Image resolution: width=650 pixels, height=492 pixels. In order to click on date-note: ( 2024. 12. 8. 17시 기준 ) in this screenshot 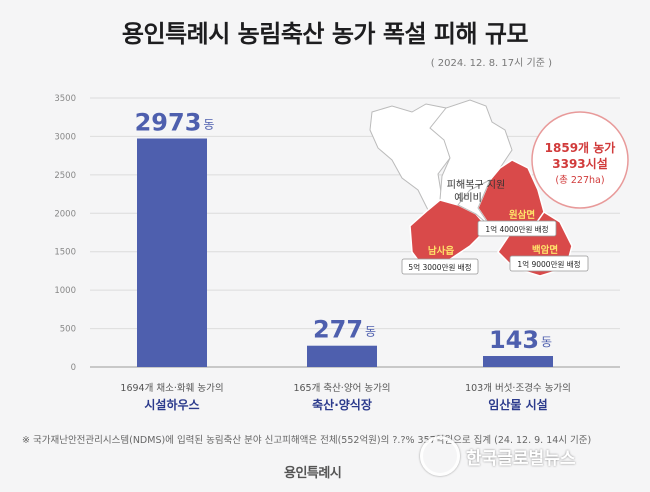, I will do `click(491, 63)`.